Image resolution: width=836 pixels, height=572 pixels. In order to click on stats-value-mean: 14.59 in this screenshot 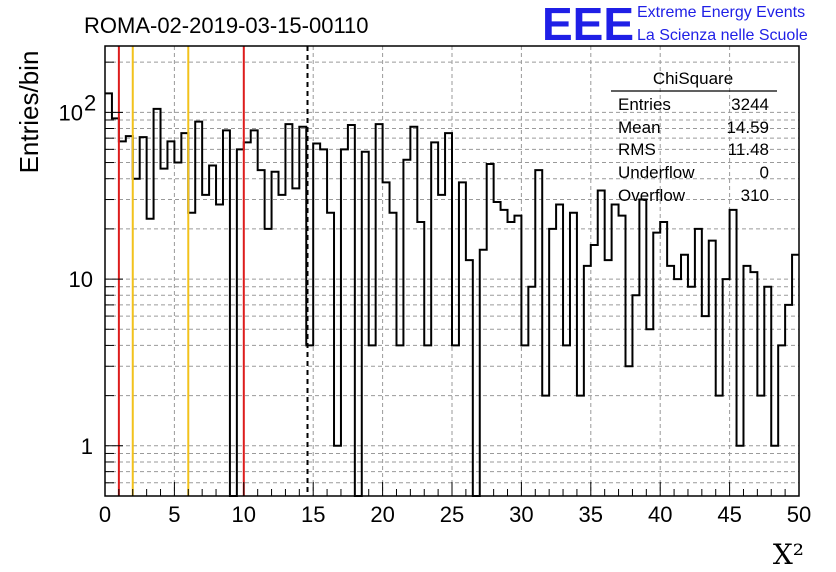, I will do `click(747, 127)`.